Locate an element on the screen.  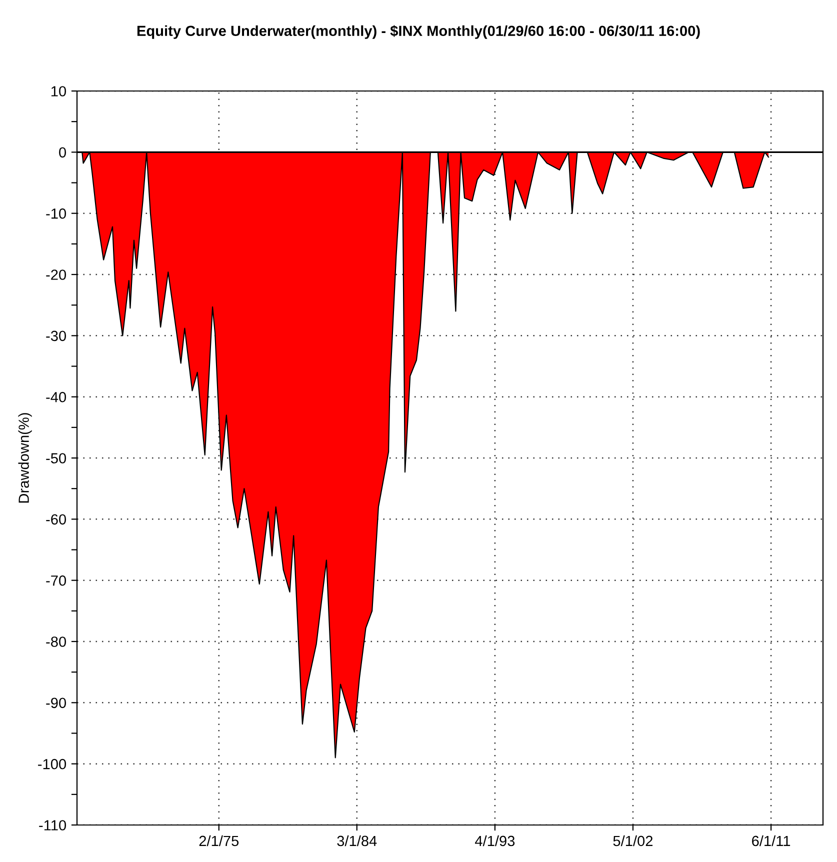
x-tick-label: 5/1/02 is located at coordinates (633, 840).